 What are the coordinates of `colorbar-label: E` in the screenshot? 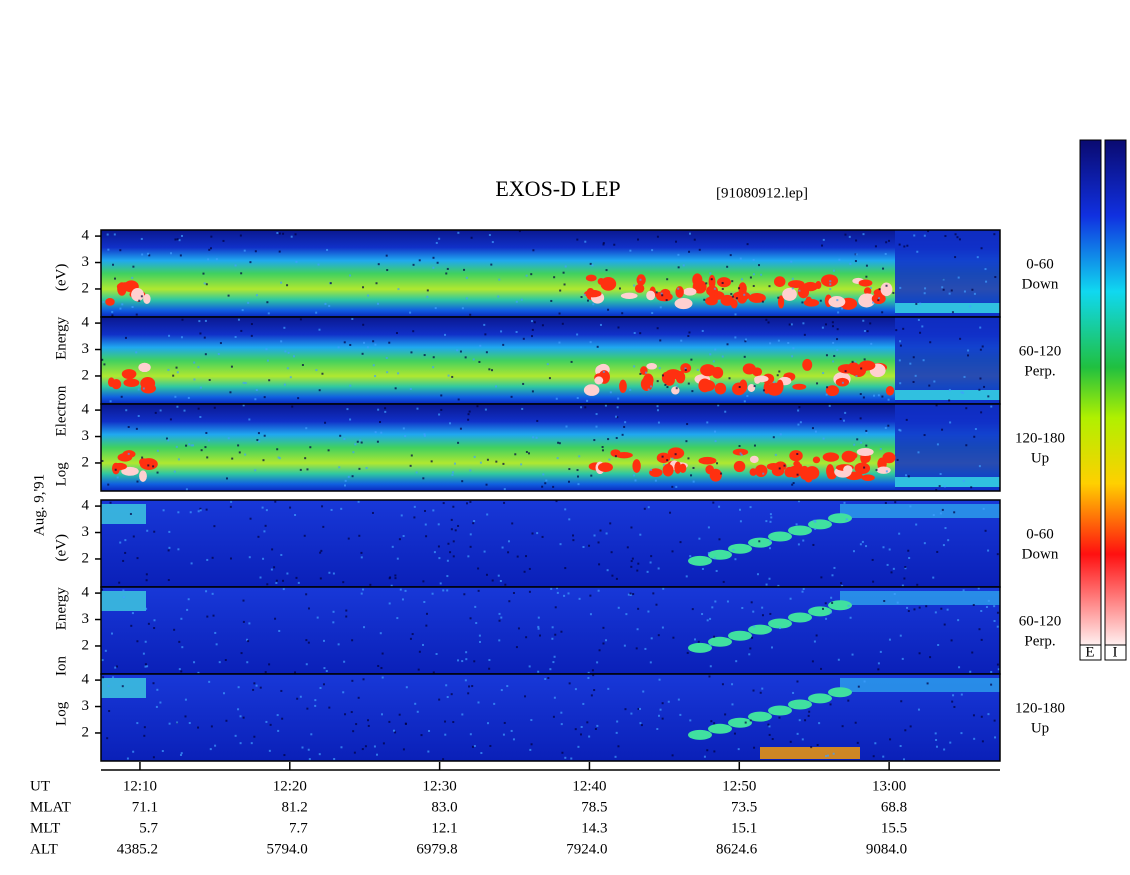 It's located at (1089, 652).